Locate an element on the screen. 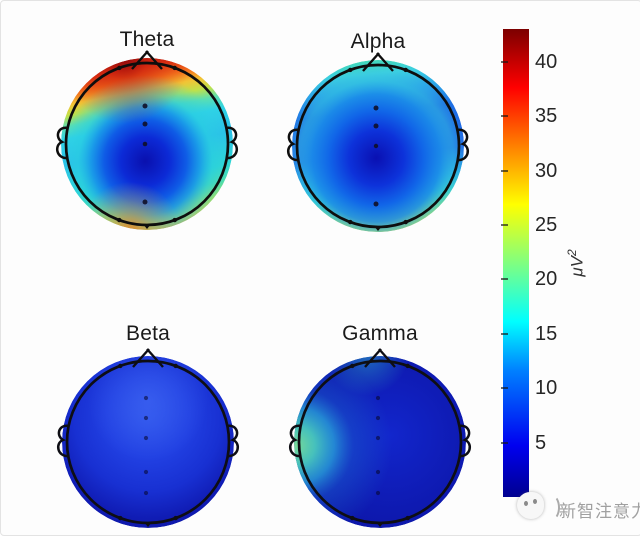  topomap-theta is located at coordinates (147, 140).